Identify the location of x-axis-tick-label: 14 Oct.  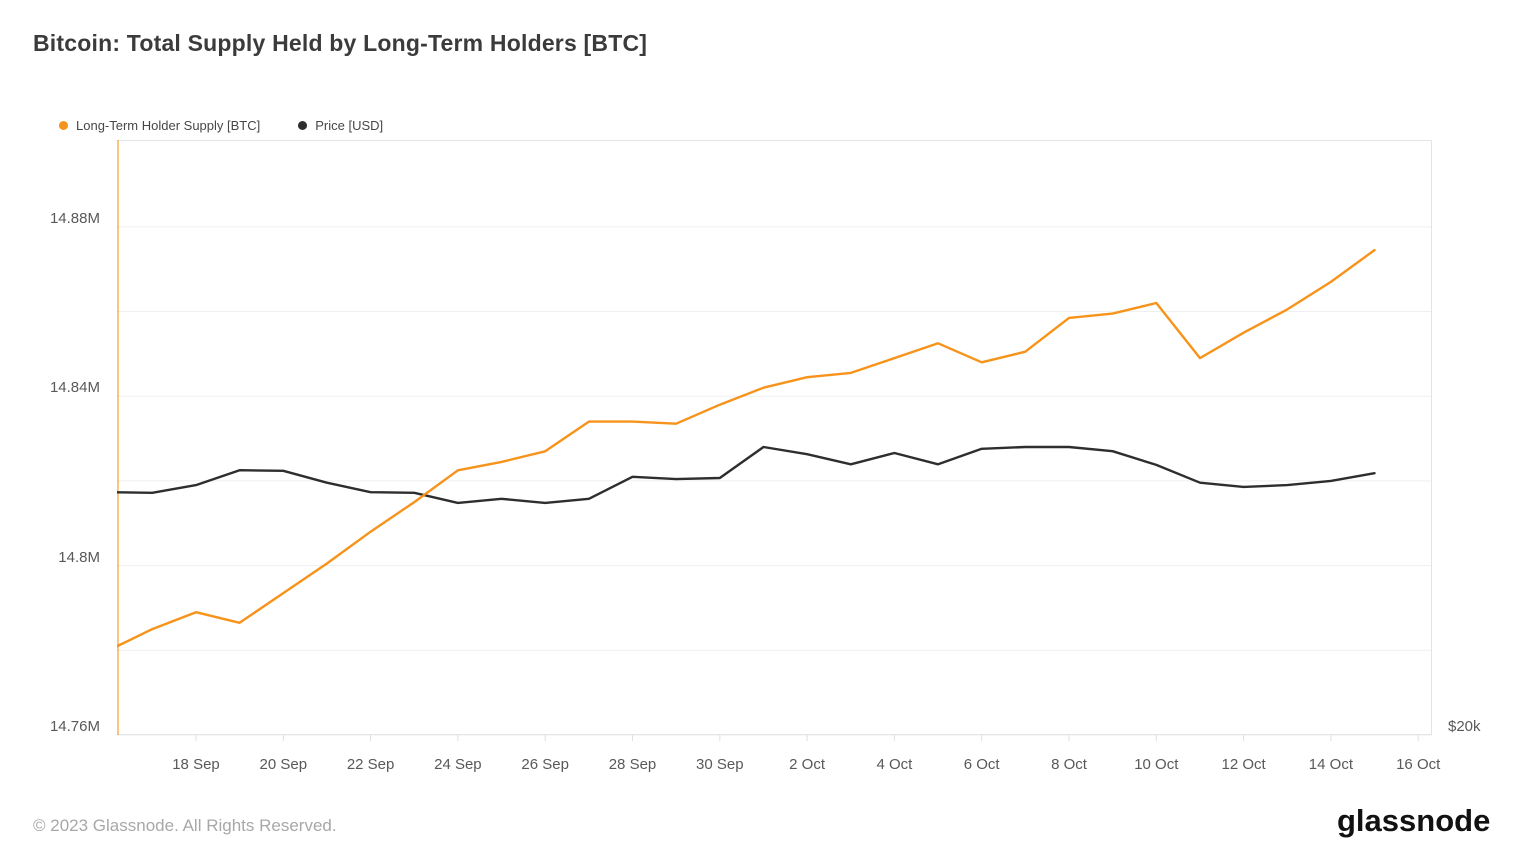
(1330, 764).